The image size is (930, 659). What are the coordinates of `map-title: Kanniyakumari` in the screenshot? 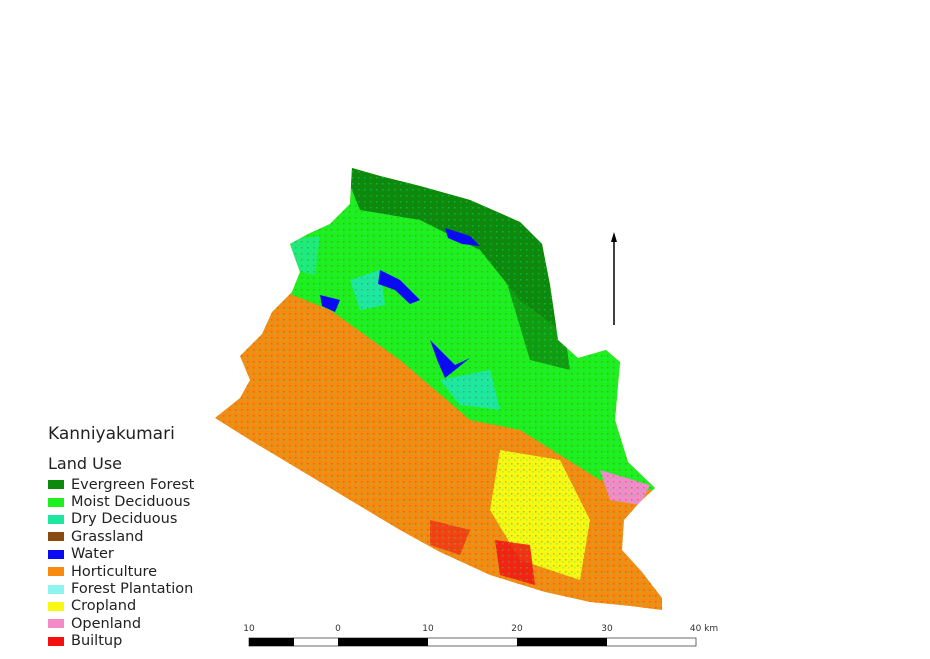 It's located at (111, 434).